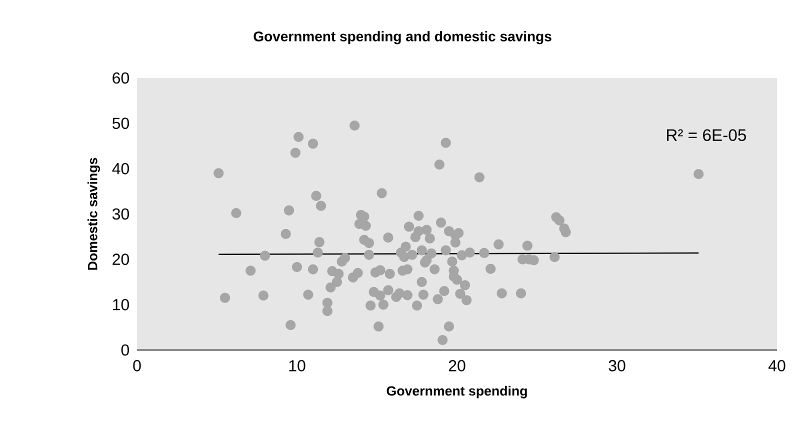 The image size is (805, 435). Describe the element at coordinates (121, 259) in the screenshot. I see `y-tick-label: 20` at that location.